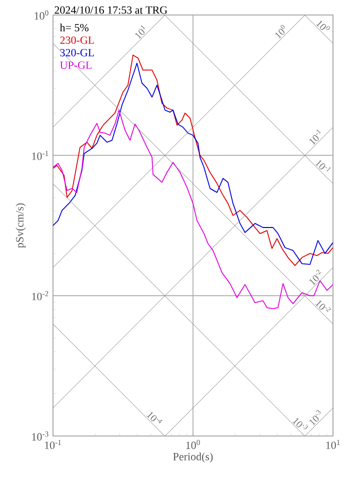 The width and height of the screenshot is (347, 478). Describe the element at coordinates (40, 295) in the screenshot. I see `y-tick-label: 10$^{-2}$` at that location.